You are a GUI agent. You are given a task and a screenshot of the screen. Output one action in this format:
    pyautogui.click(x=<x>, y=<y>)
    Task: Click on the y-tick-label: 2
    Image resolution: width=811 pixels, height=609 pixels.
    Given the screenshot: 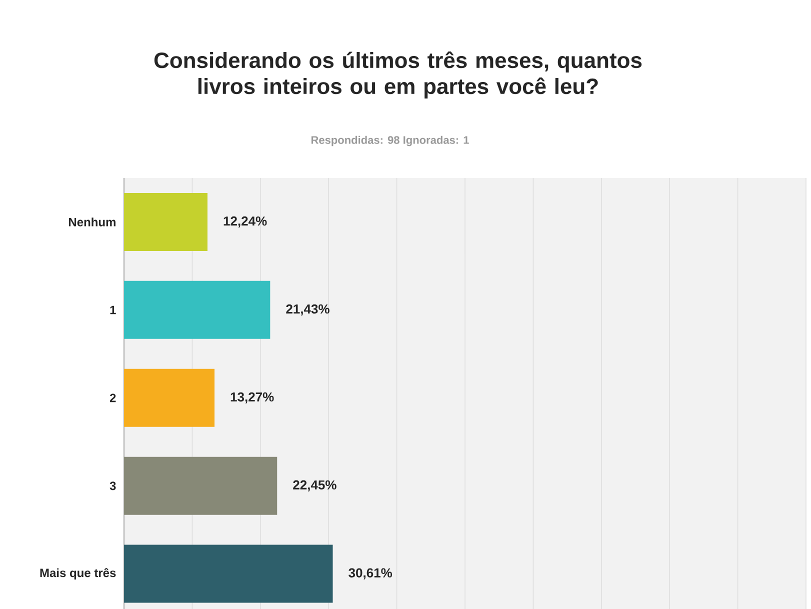 What is the action you would take?
    pyautogui.click(x=113, y=398)
    